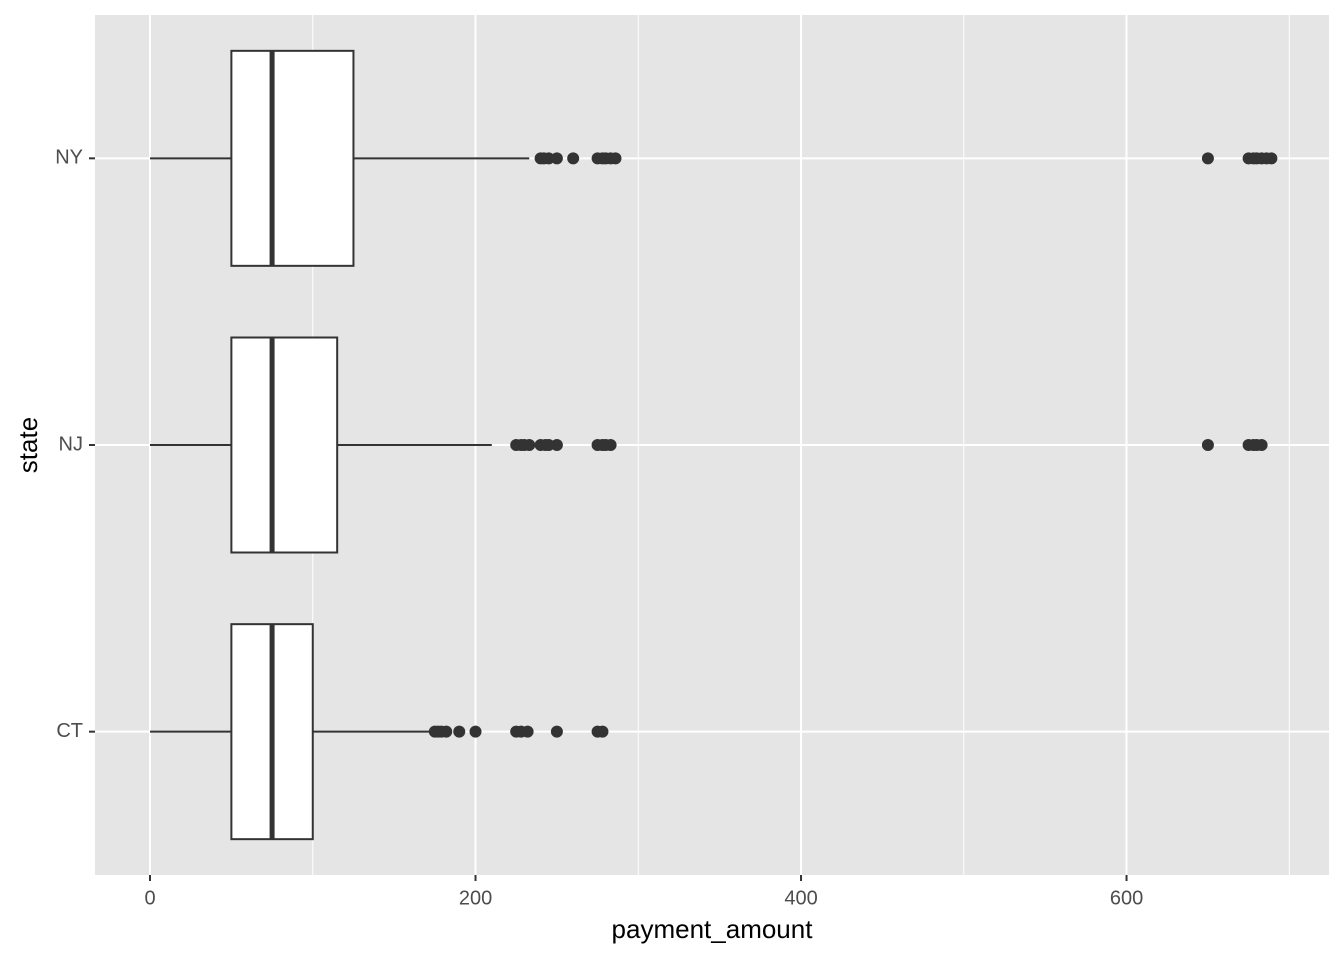 This screenshot has width=1344, height=960. What do you see at coordinates (475, 898) in the screenshot?
I see `x-tick-label: 200` at bounding box center [475, 898].